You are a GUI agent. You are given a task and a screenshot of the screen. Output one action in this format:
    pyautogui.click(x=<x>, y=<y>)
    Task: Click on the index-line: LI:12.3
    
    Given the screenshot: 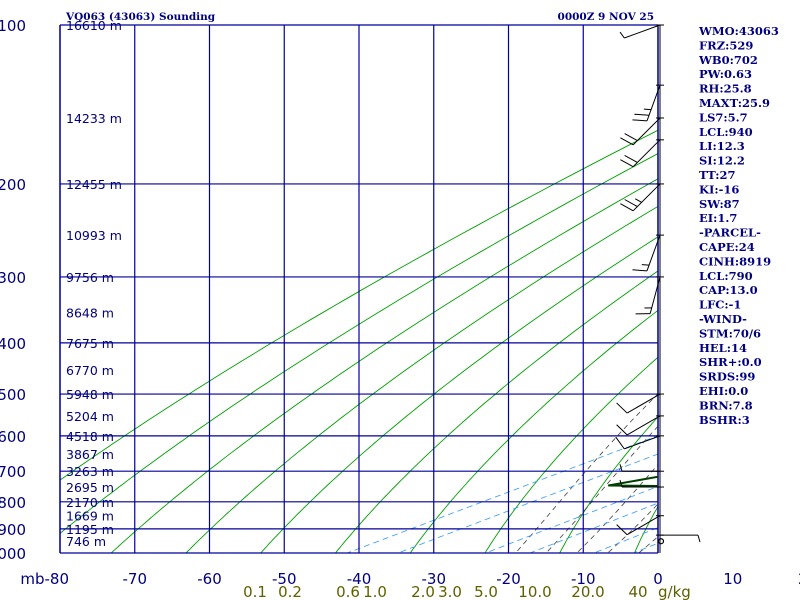 What is the action you would take?
    pyautogui.click(x=722, y=146)
    